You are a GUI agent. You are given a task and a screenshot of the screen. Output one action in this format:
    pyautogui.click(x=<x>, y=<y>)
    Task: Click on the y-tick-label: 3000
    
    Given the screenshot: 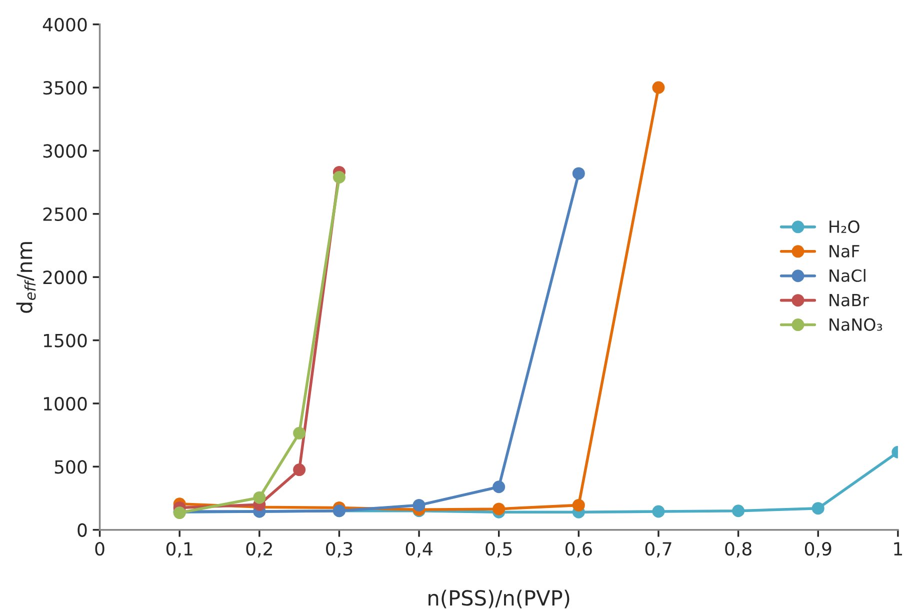 What is the action you would take?
    pyautogui.click(x=65, y=151)
    